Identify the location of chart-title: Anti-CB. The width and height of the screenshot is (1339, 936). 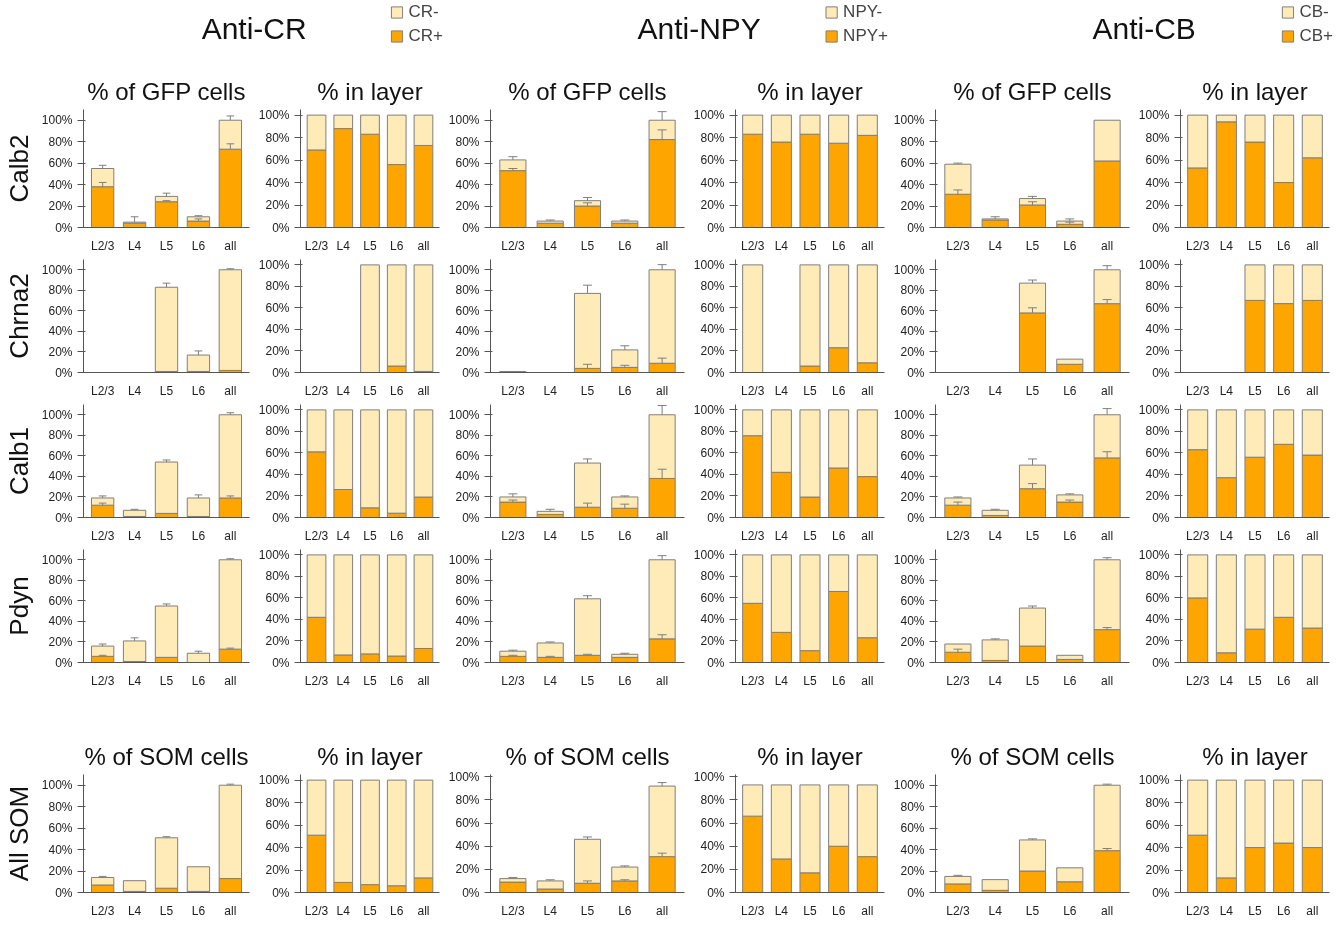
(1144, 28).